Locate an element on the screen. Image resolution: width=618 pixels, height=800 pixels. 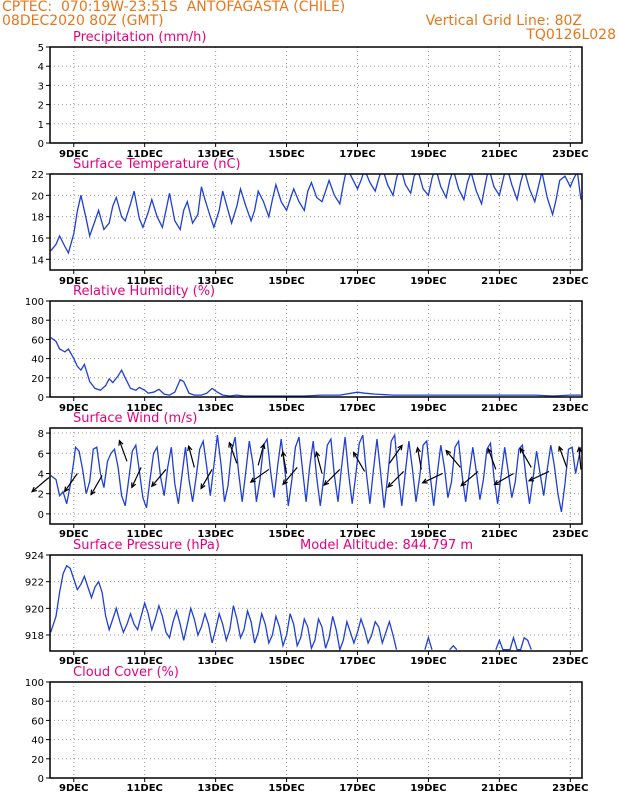
wind-ytick-label: 4 is located at coordinates (41, 474).